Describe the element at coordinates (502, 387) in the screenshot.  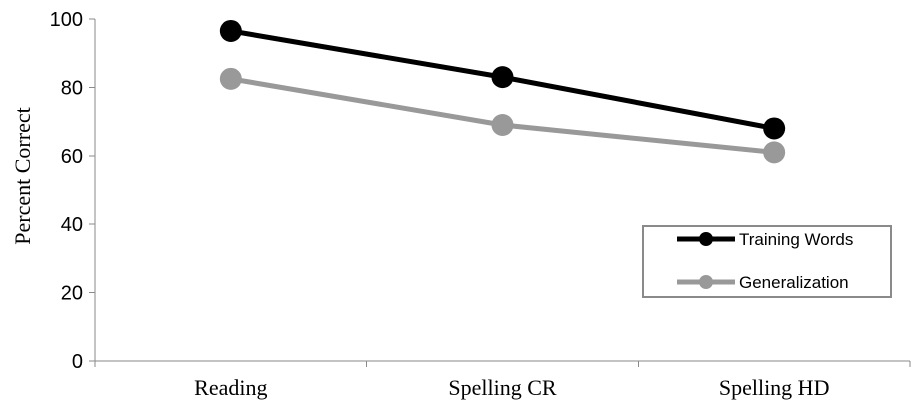
I see `x-tick-label: Spelling CR` at that location.